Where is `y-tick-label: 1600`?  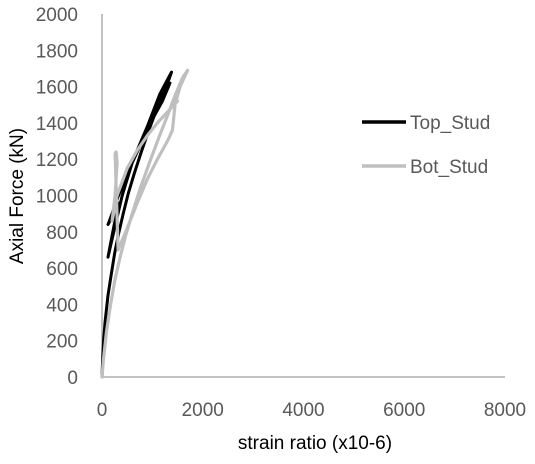
y-tick-label: 1600 is located at coordinates (57, 88).